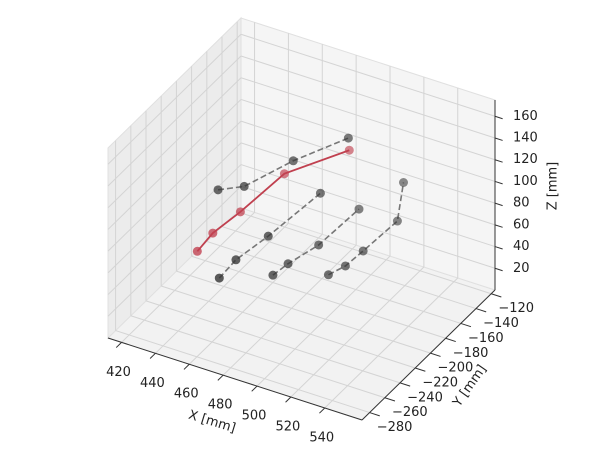 Image resolution: width=600 pixels, height=450 pixels. What do you see at coordinates (287, 427) in the screenshot?
I see `x-tick-label: 520` at bounding box center [287, 427].